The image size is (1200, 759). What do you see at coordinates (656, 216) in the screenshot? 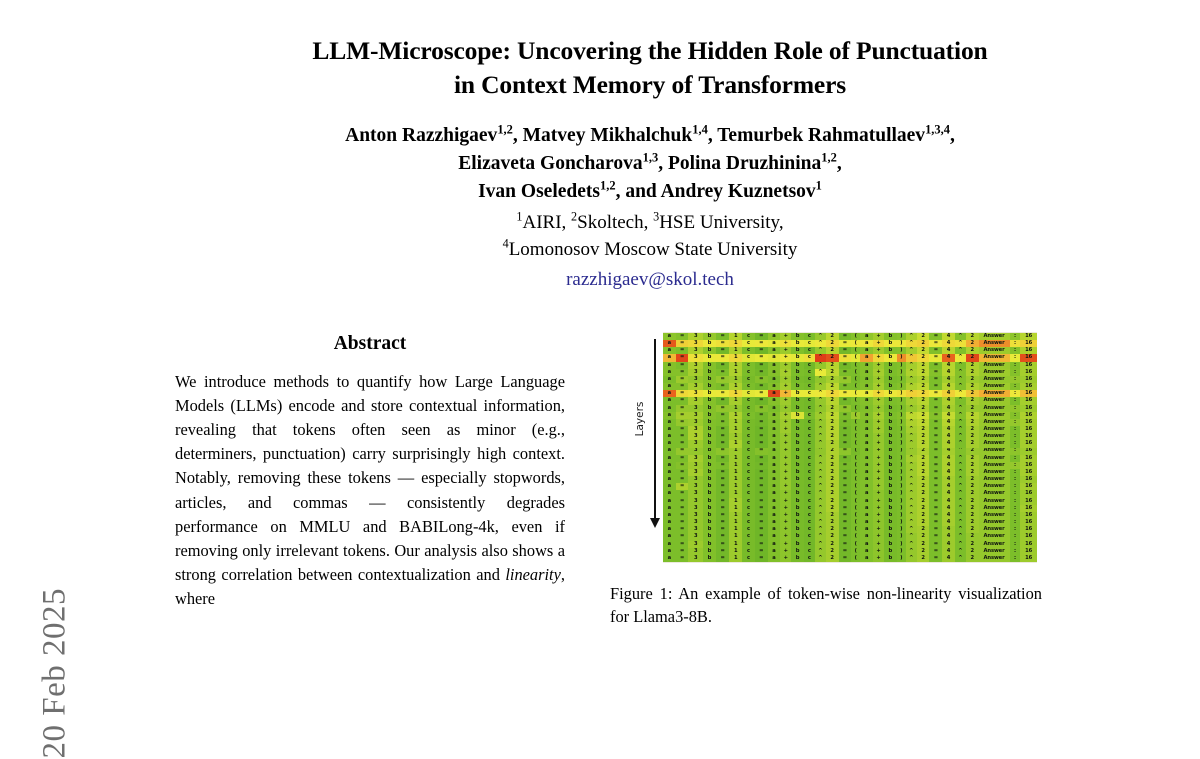
I see `affiliation-mark: 3` at bounding box center [656, 216].